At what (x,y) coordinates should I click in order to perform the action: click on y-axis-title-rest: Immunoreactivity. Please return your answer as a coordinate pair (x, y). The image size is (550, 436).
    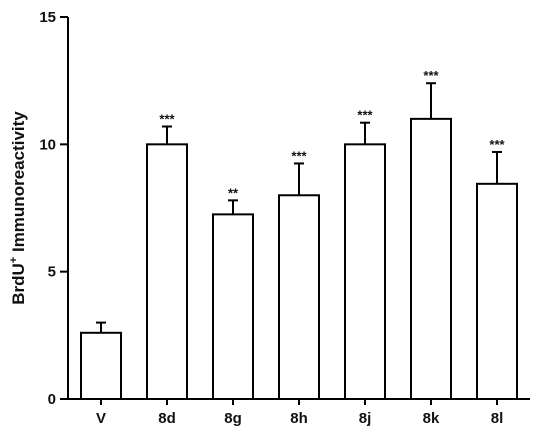
    Looking at the image, I should click on (18, 184).